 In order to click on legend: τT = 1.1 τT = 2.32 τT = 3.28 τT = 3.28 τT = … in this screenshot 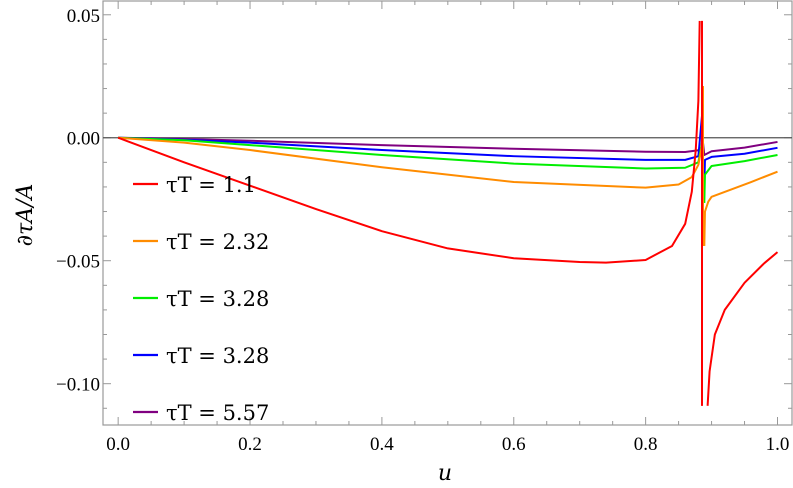, I will do `click(201, 299)`.